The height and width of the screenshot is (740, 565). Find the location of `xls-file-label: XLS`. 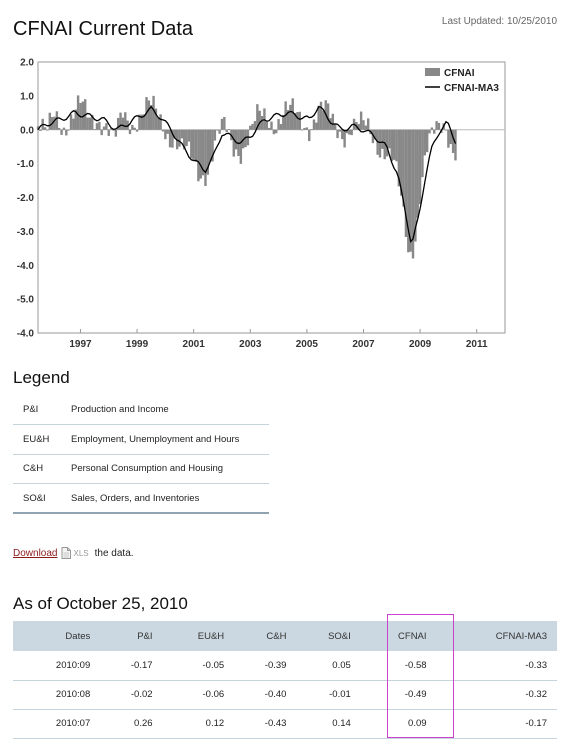

xls-file-label: XLS is located at coordinates (81, 553).